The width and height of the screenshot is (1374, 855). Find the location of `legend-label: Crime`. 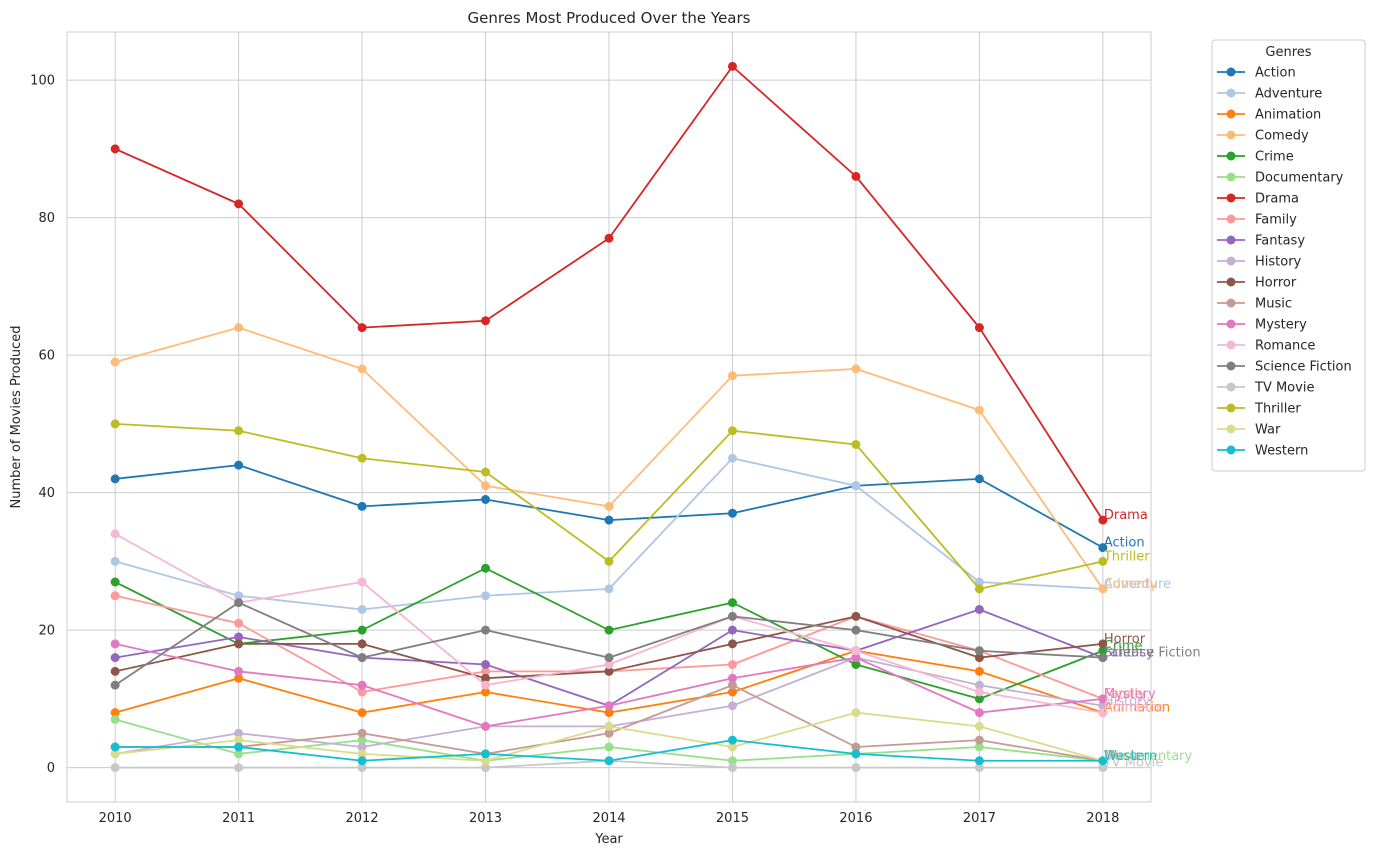

legend-label: Crime is located at coordinates (1274, 157).